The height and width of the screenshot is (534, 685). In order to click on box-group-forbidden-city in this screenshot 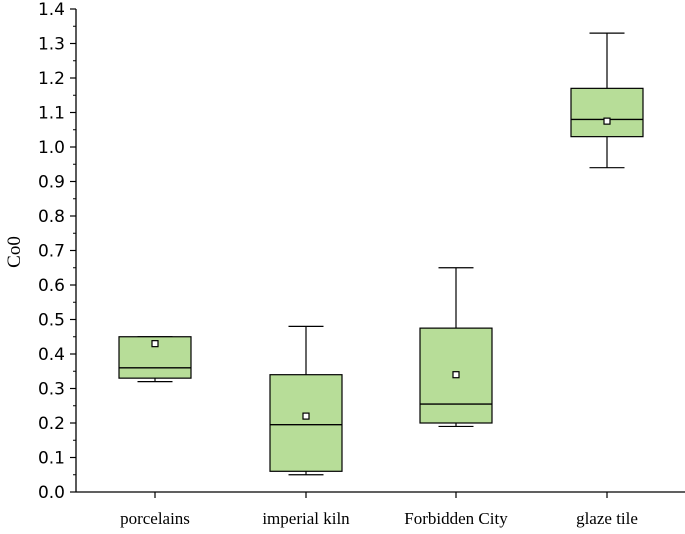, I will do `click(456, 347)`.